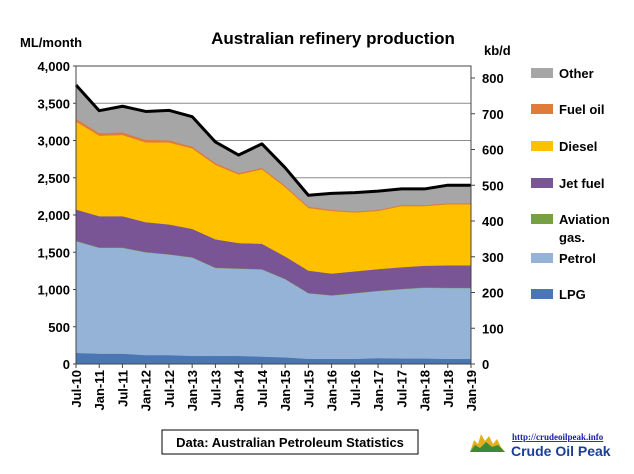 The width and height of the screenshot is (634, 474). Describe the element at coordinates (51, 42) in the screenshot. I see `y-axis-label: ML/month` at that location.